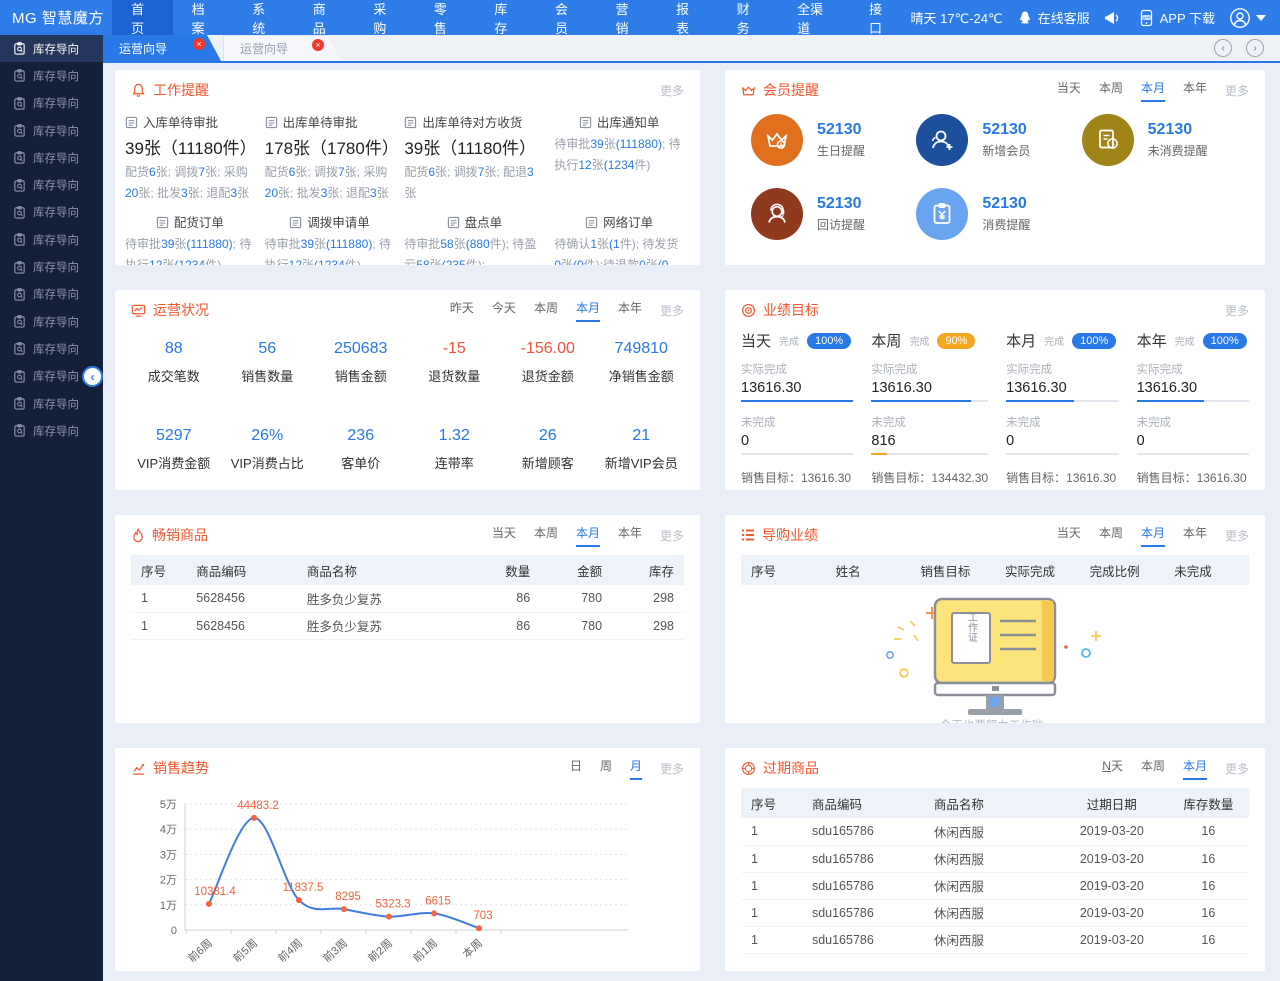 The image size is (1280, 981). What do you see at coordinates (198, 18) in the screenshot?
I see `nav-item-1: 档案` at bounding box center [198, 18].